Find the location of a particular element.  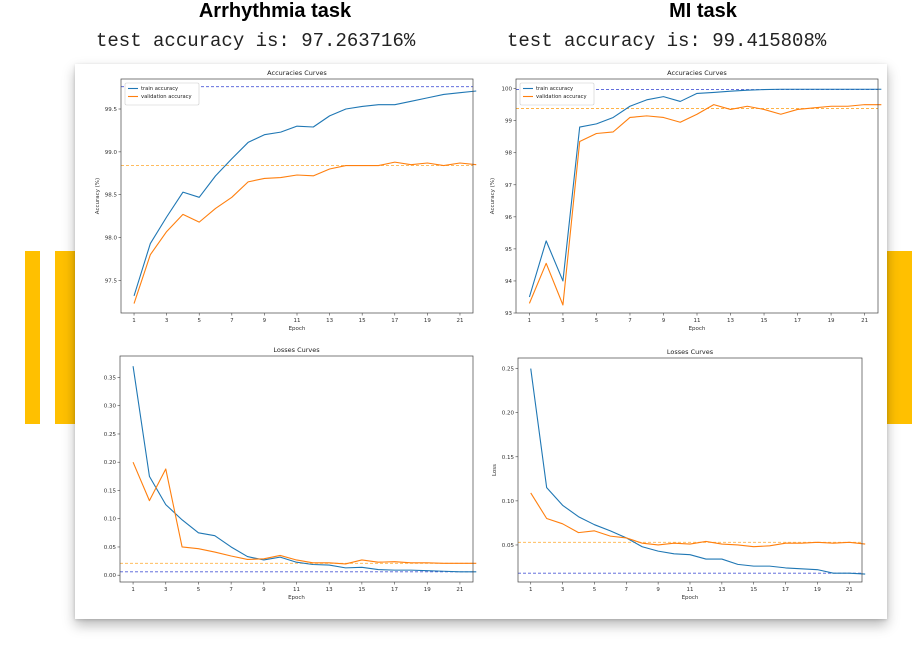

y-tick-label: 96 is located at coordinates (508, 218).